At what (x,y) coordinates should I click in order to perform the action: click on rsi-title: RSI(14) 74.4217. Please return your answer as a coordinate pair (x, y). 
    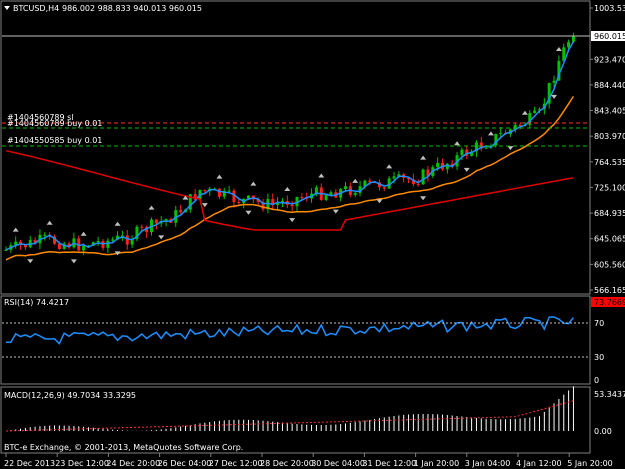
    Looking at the image, I should click on (36, 302).